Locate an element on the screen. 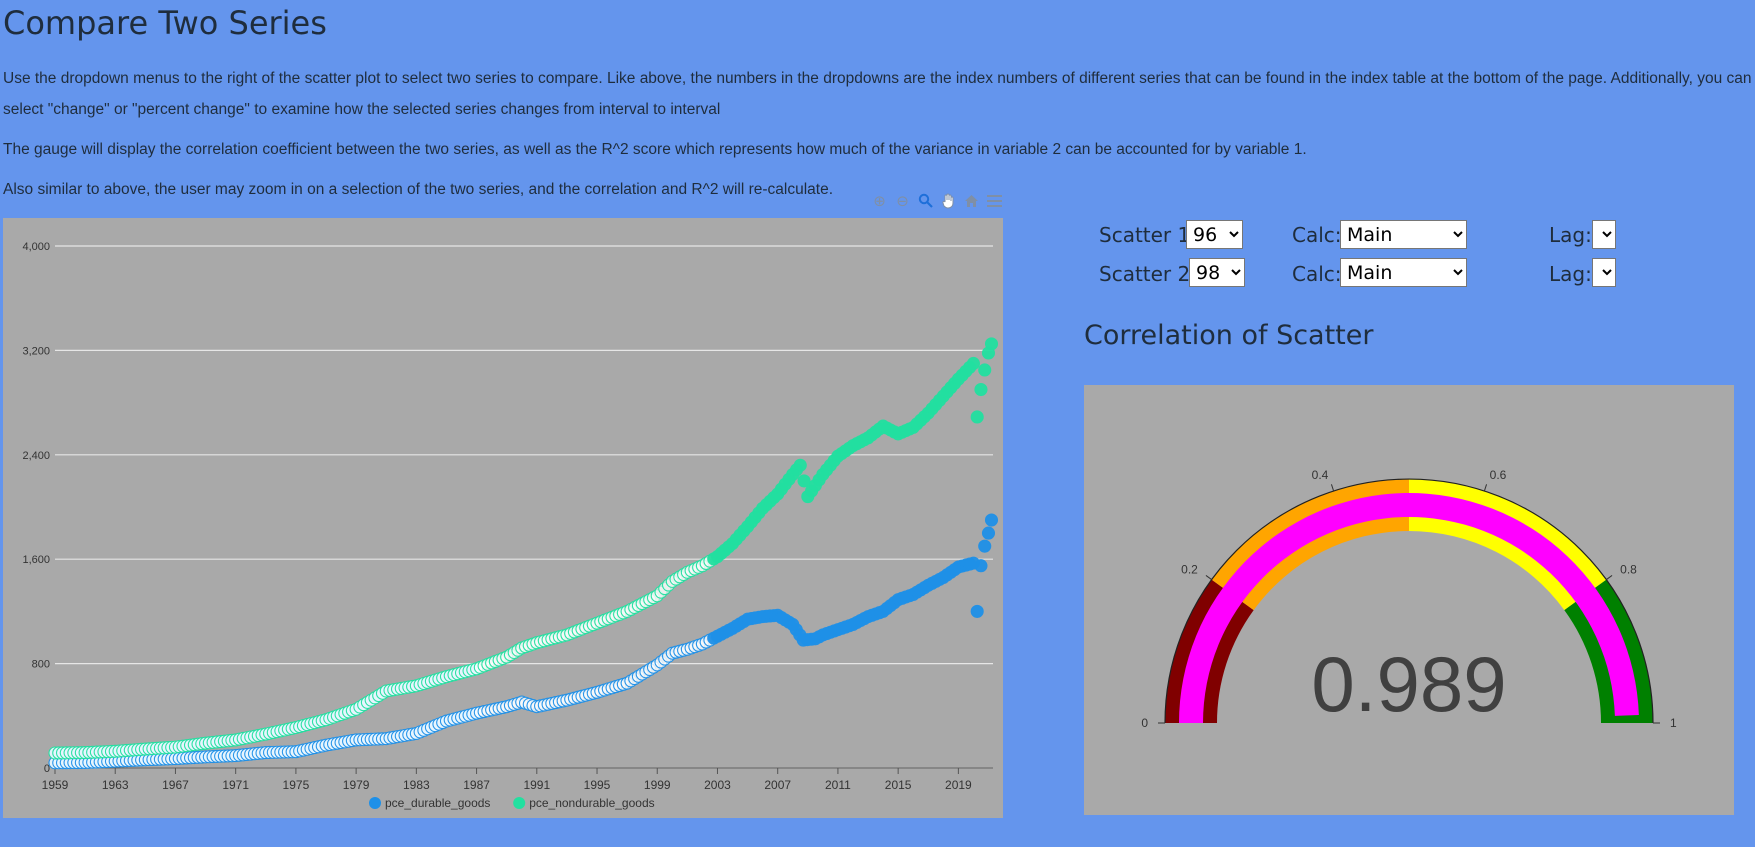 The width and height of the screenshot is (1755, 847). x-tick-label: 2003 is located at coordinates (717, 785).